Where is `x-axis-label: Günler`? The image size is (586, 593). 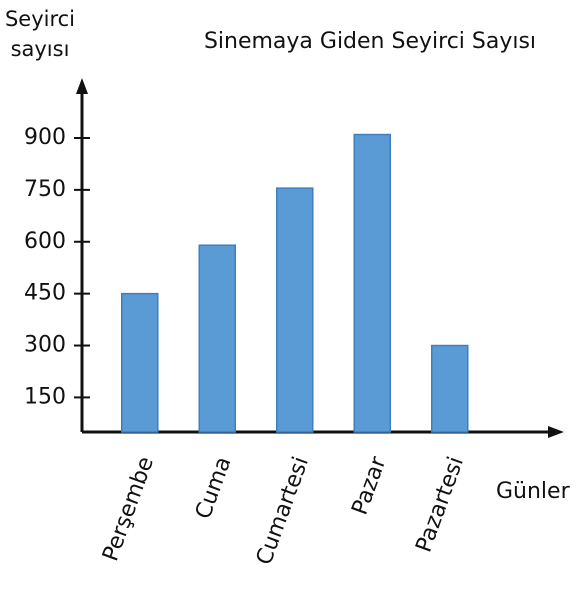
x-axis-label: Günler is located at coordinates (533, 491).